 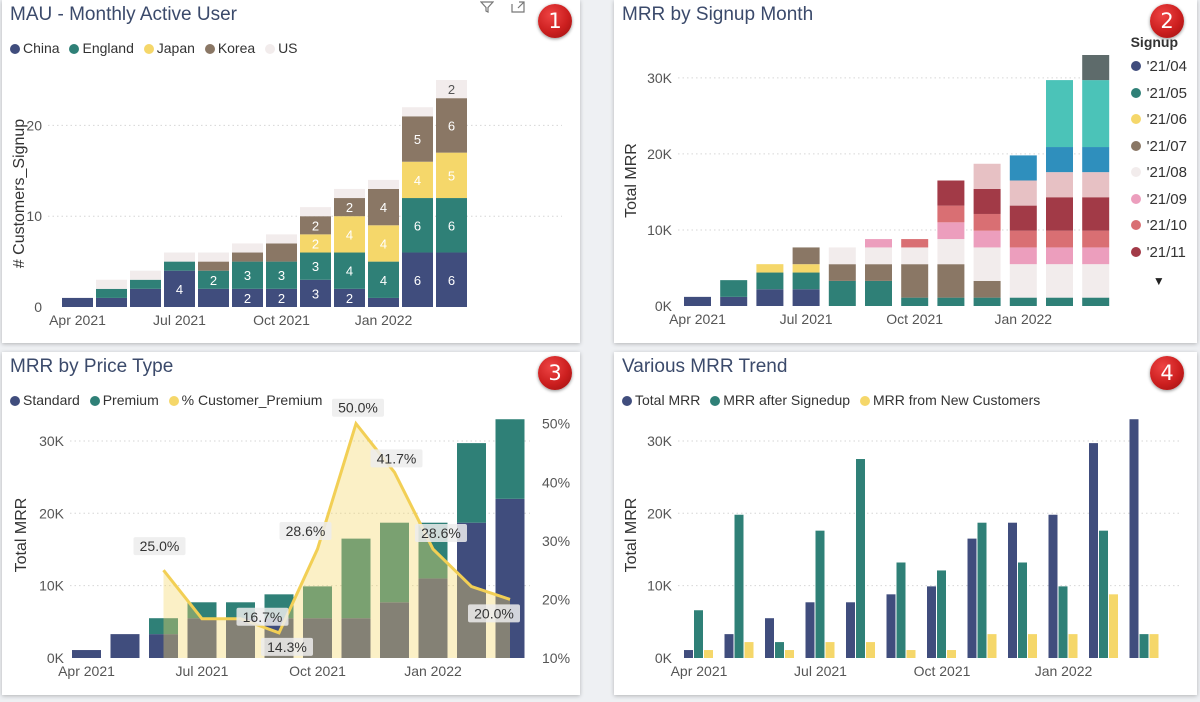 I want to click on legend-item-total: Total MRR, so click(x=661, y=400).